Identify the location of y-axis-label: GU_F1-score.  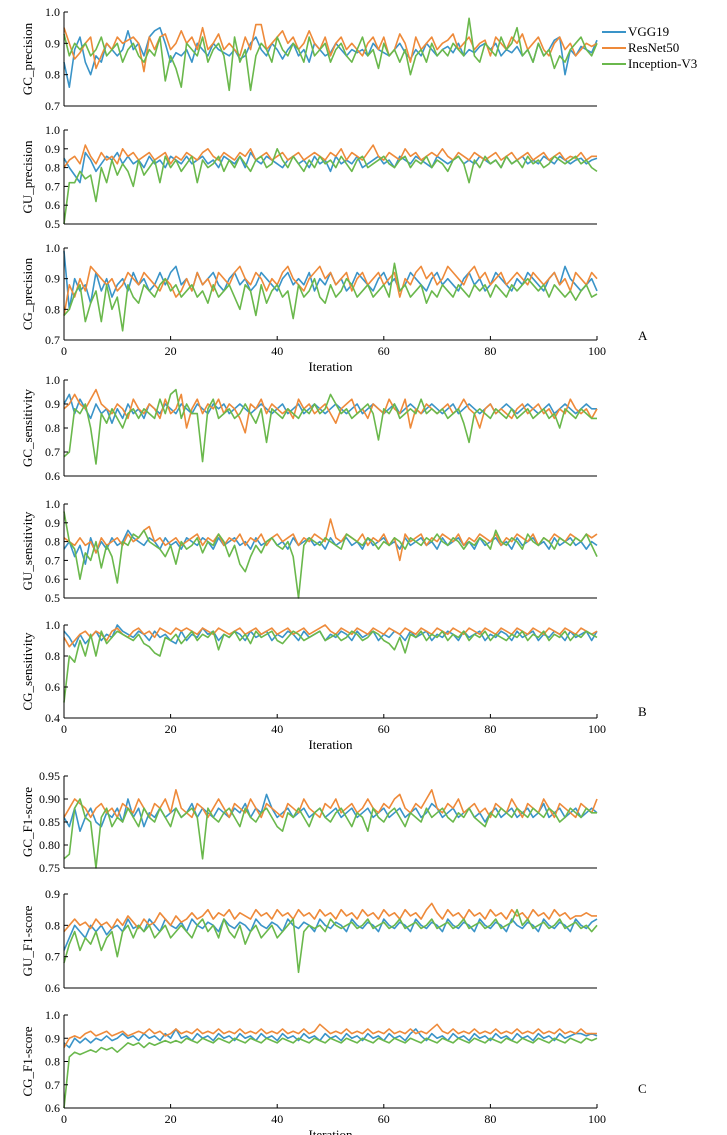
(27, 940).